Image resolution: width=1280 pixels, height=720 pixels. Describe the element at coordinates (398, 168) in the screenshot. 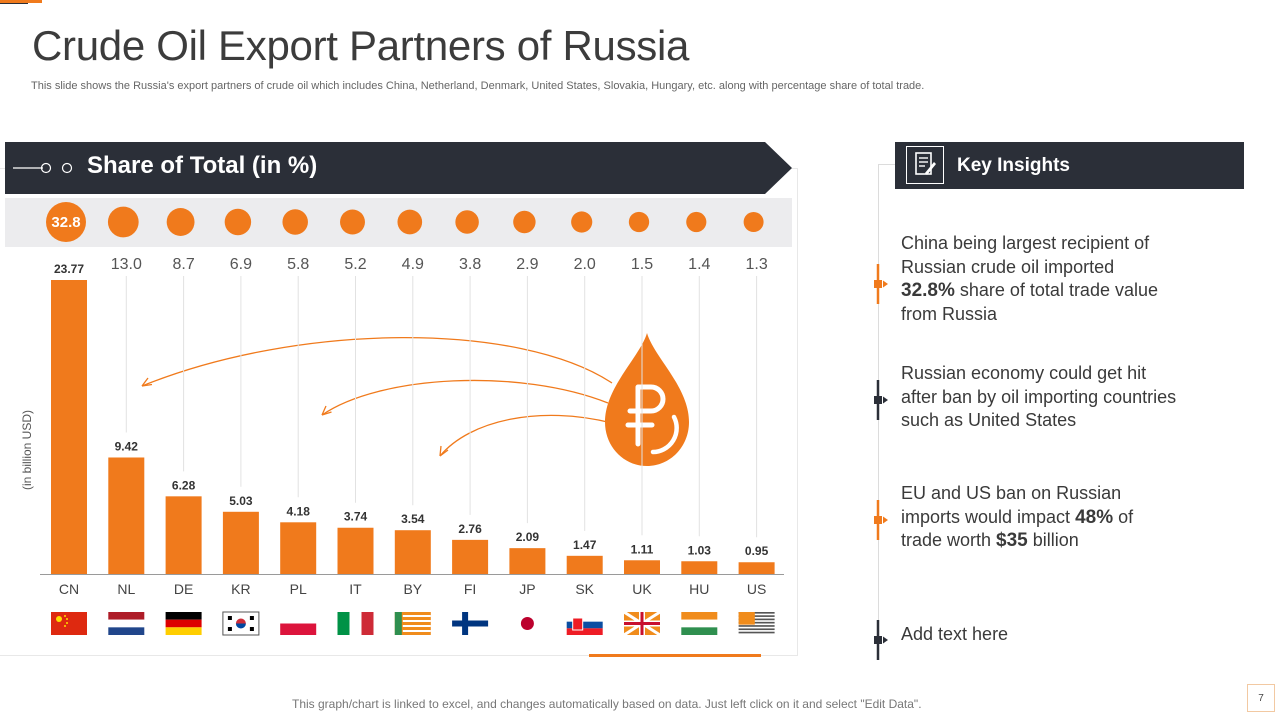

I see `chart-banner` at that location.